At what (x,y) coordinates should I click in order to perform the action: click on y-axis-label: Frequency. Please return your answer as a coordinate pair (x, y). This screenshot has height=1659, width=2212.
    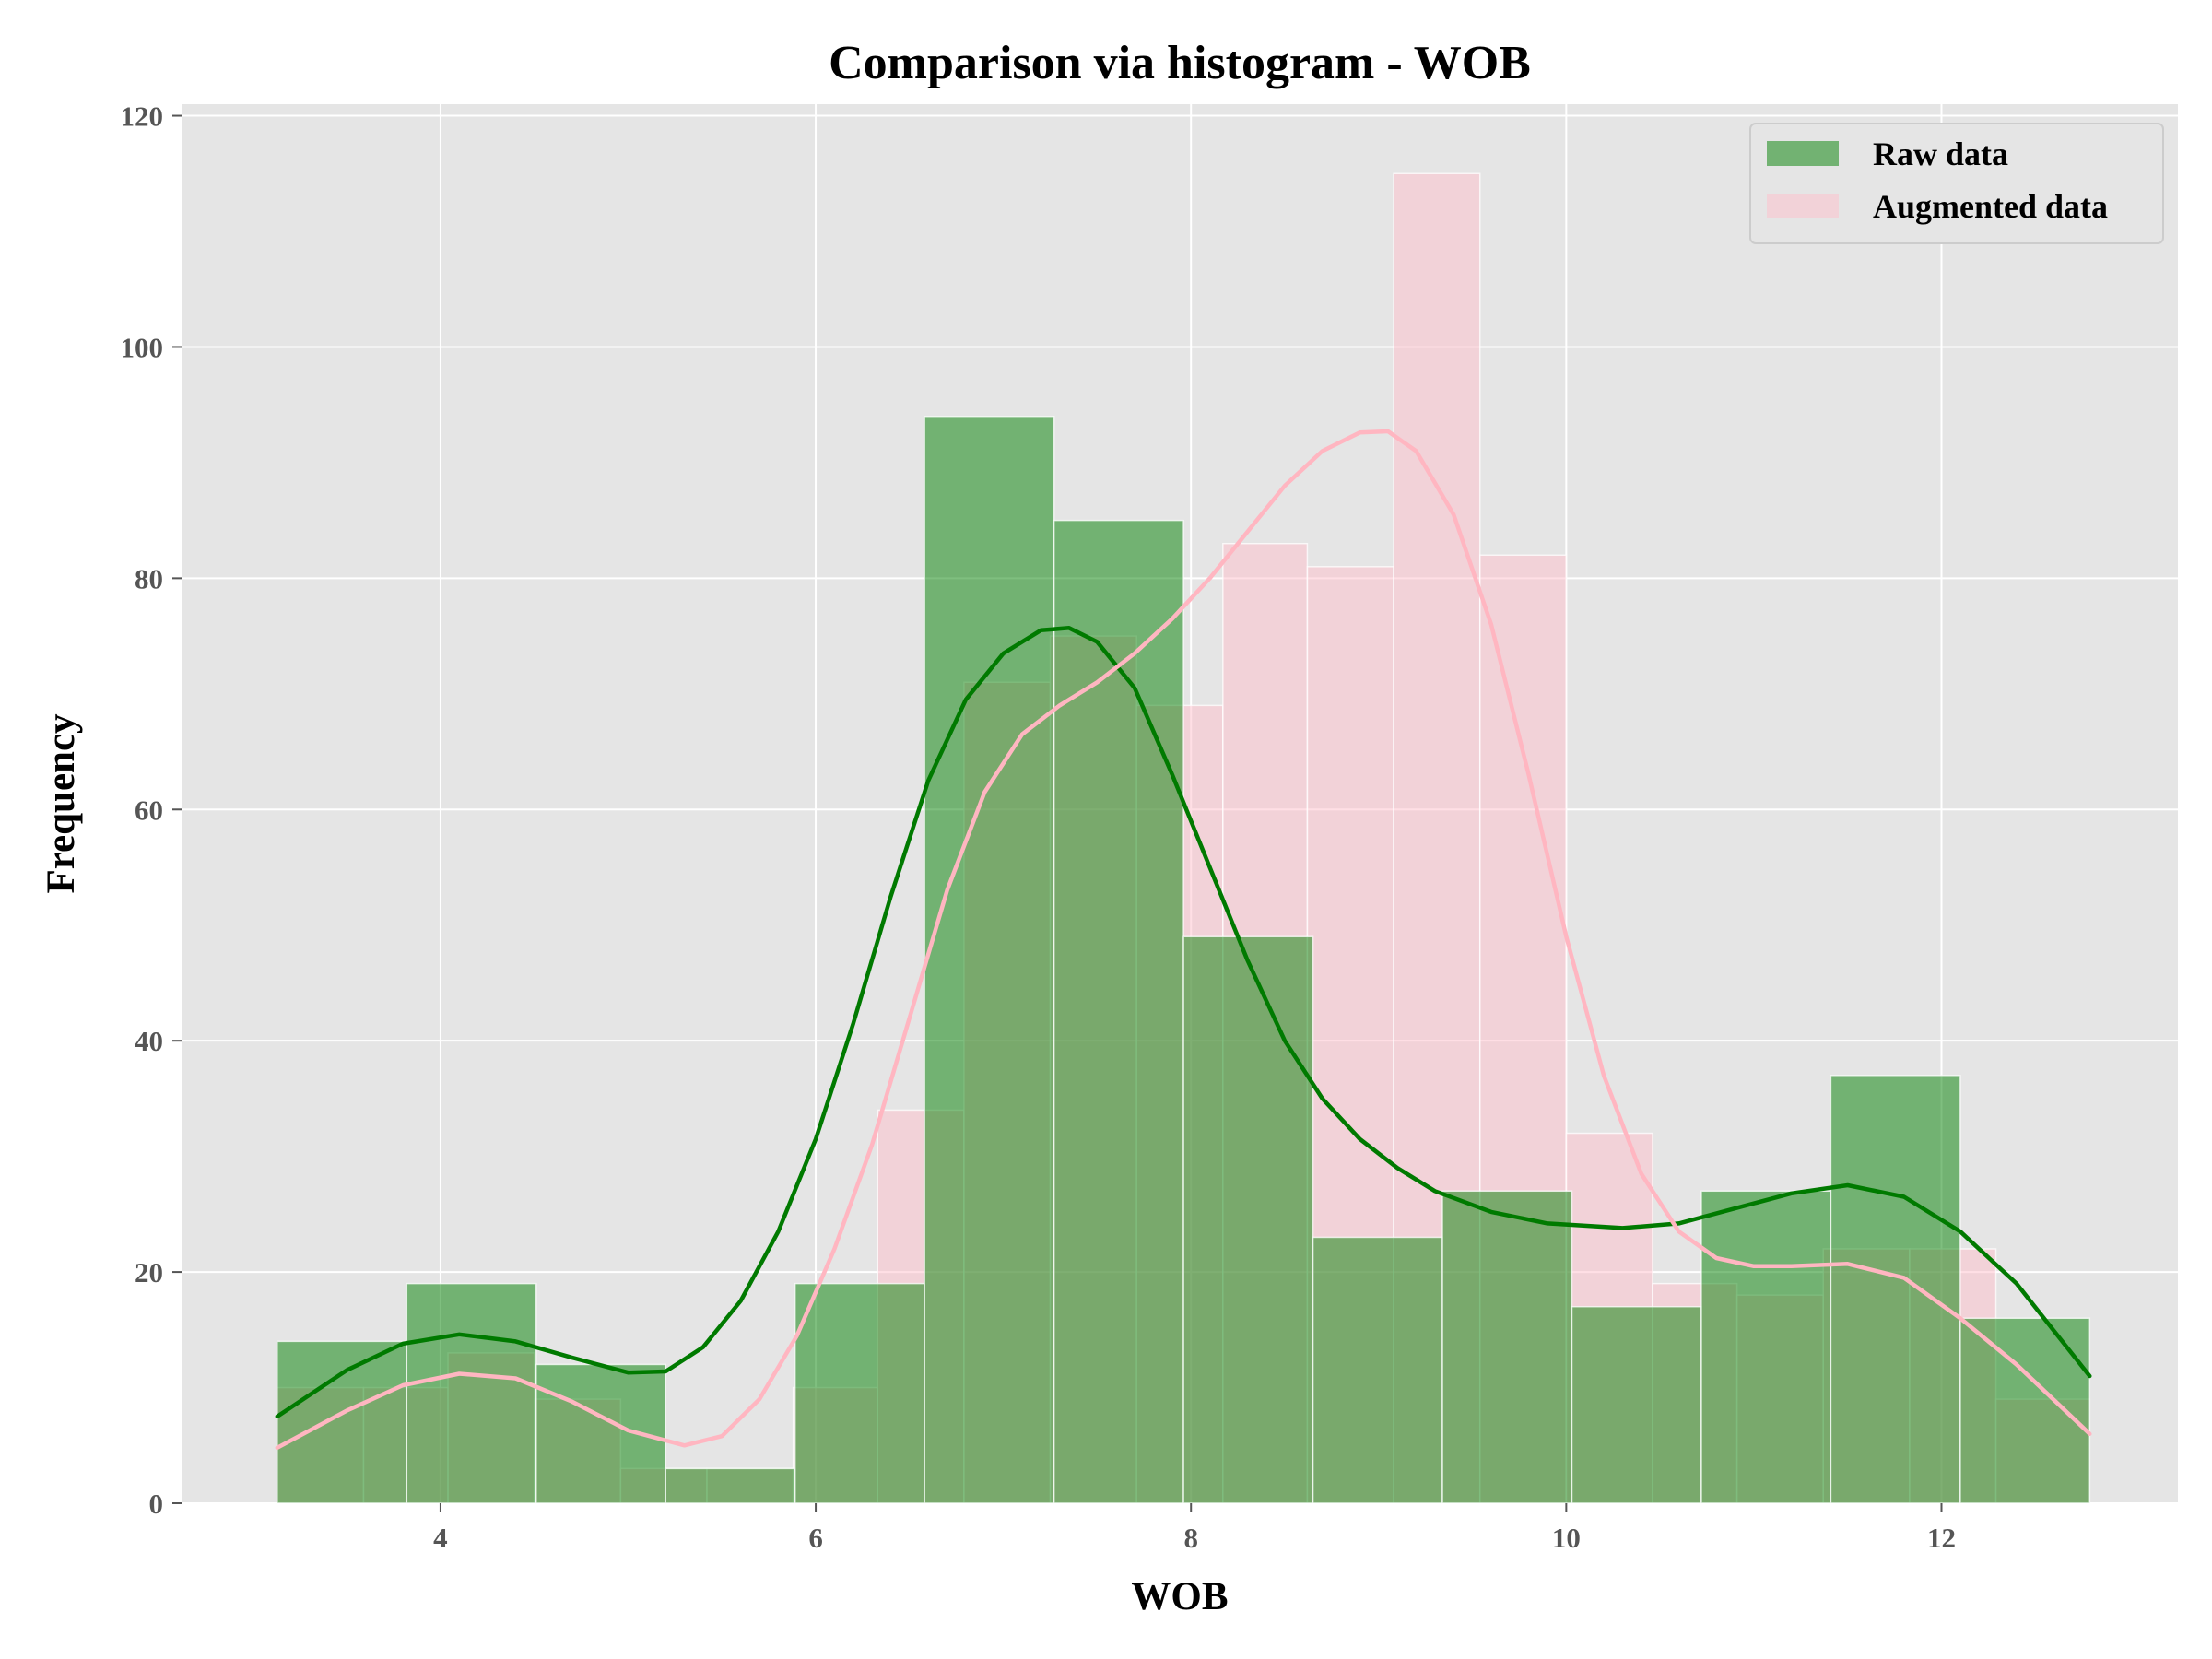
    Looking at the image, I should click on (61, 803).